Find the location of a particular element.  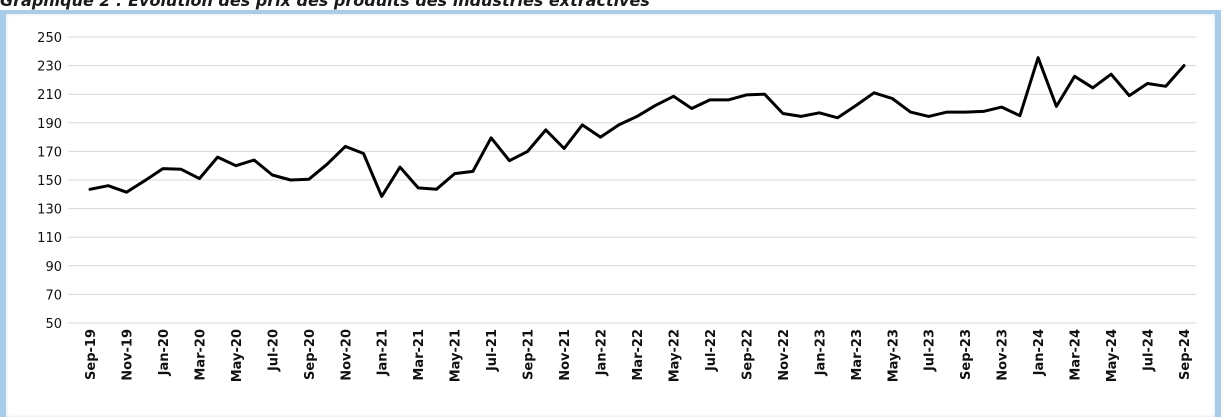

x-tick-label: Mar-24 is located at coordinates (1076, 355).